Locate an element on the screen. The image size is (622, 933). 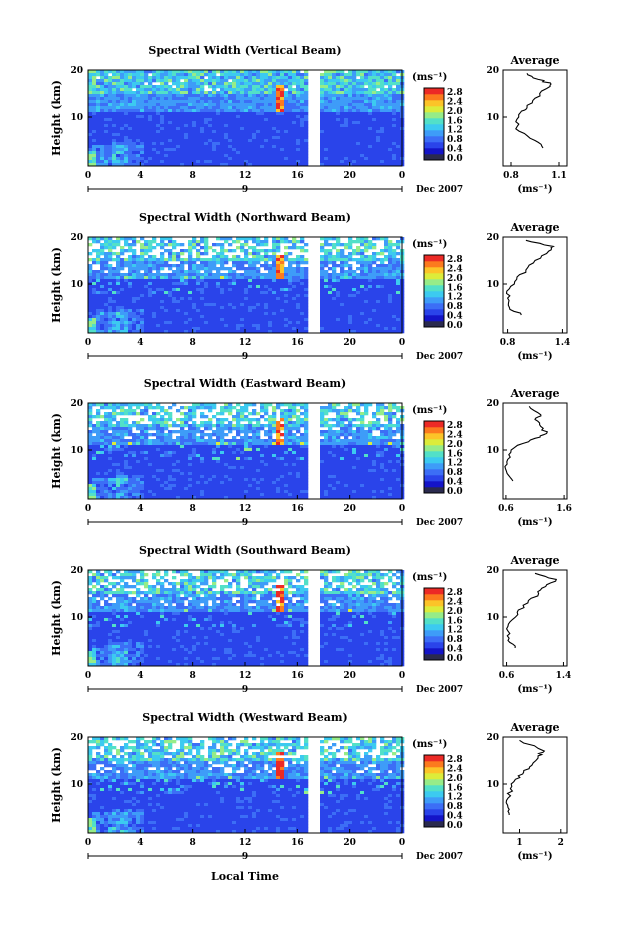
date-label: Dec 2007 is located at coordinates (439, 357).